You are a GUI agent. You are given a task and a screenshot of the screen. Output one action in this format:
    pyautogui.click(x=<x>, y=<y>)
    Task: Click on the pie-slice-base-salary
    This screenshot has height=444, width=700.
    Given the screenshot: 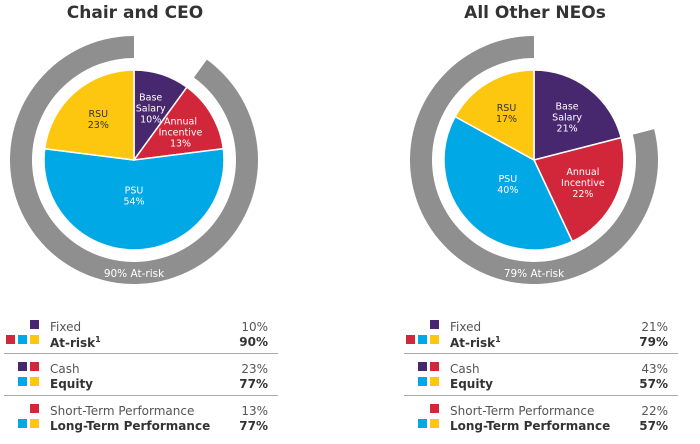 What is the action you would take?
    pyautogui.click(x=578, y=115)
    